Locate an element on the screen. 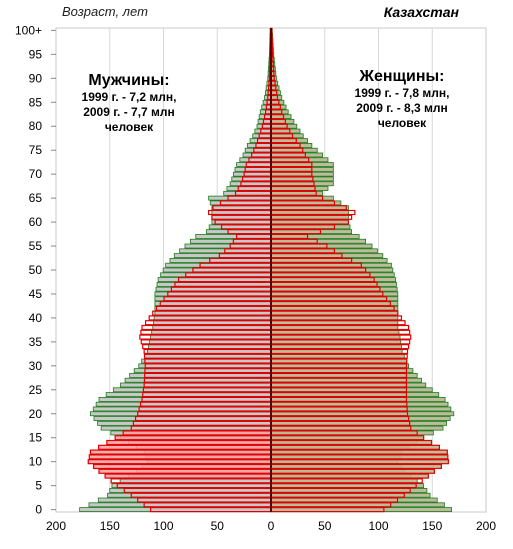 The image size is (513, 549). age-tick-label: 10 is located at coordinates (36, 462).